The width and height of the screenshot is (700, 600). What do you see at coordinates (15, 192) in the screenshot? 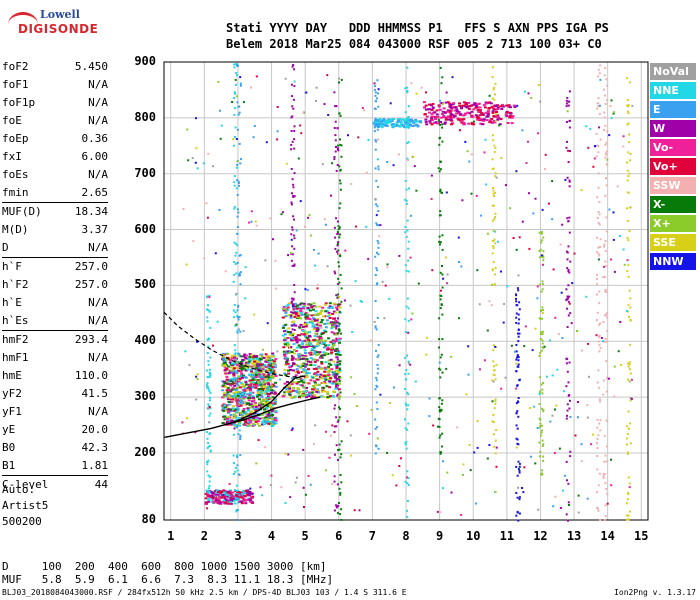
I see `param-name: fmin` at bounding box center [15, 192].